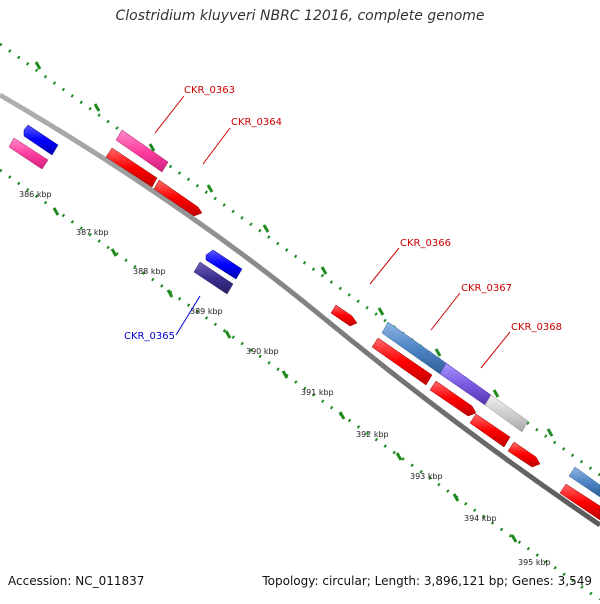 The image size is (600, 604). Describe the element at coordinates (209, 90) in the screenshot. I see `gene-label-ckr-0363: CKR_0363` at that location.